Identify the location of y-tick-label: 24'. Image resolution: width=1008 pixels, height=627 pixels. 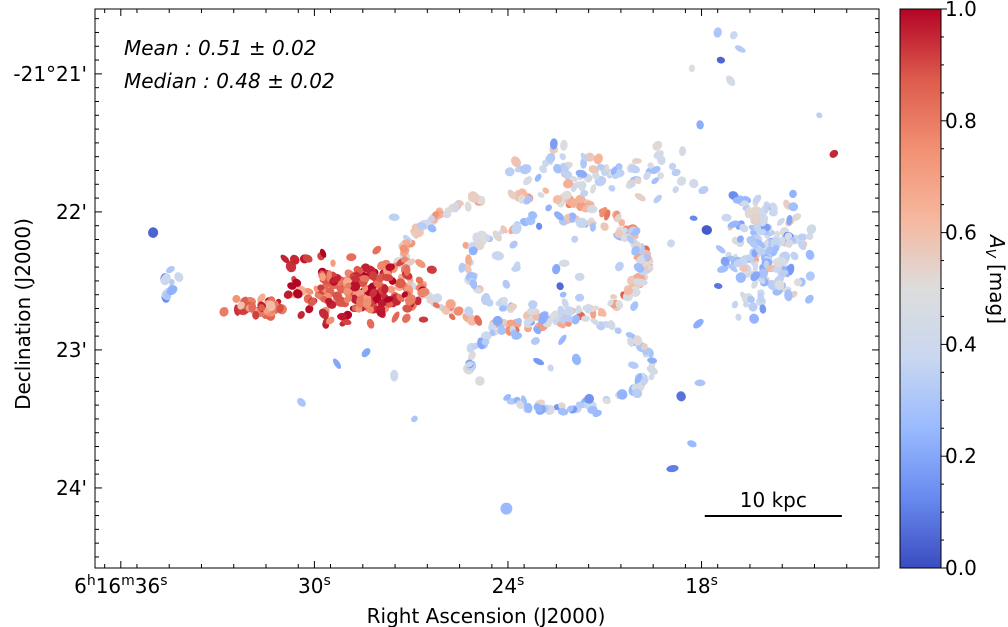
(71, 488).